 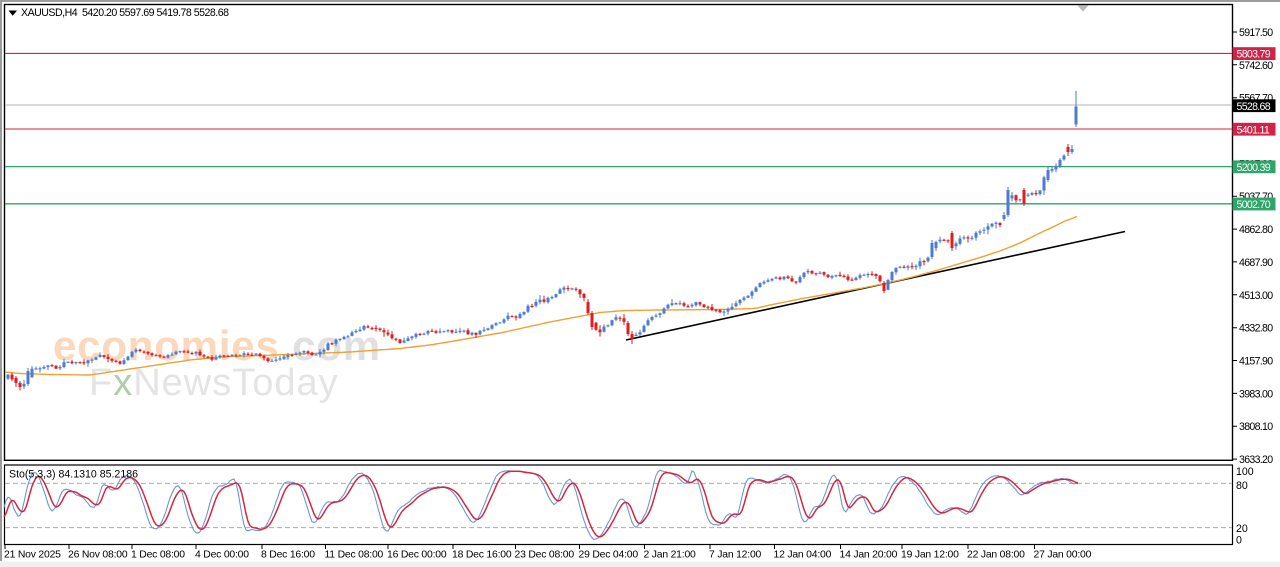 I want to click on svg-text: 4862.80, so click(x=1256, y=230).